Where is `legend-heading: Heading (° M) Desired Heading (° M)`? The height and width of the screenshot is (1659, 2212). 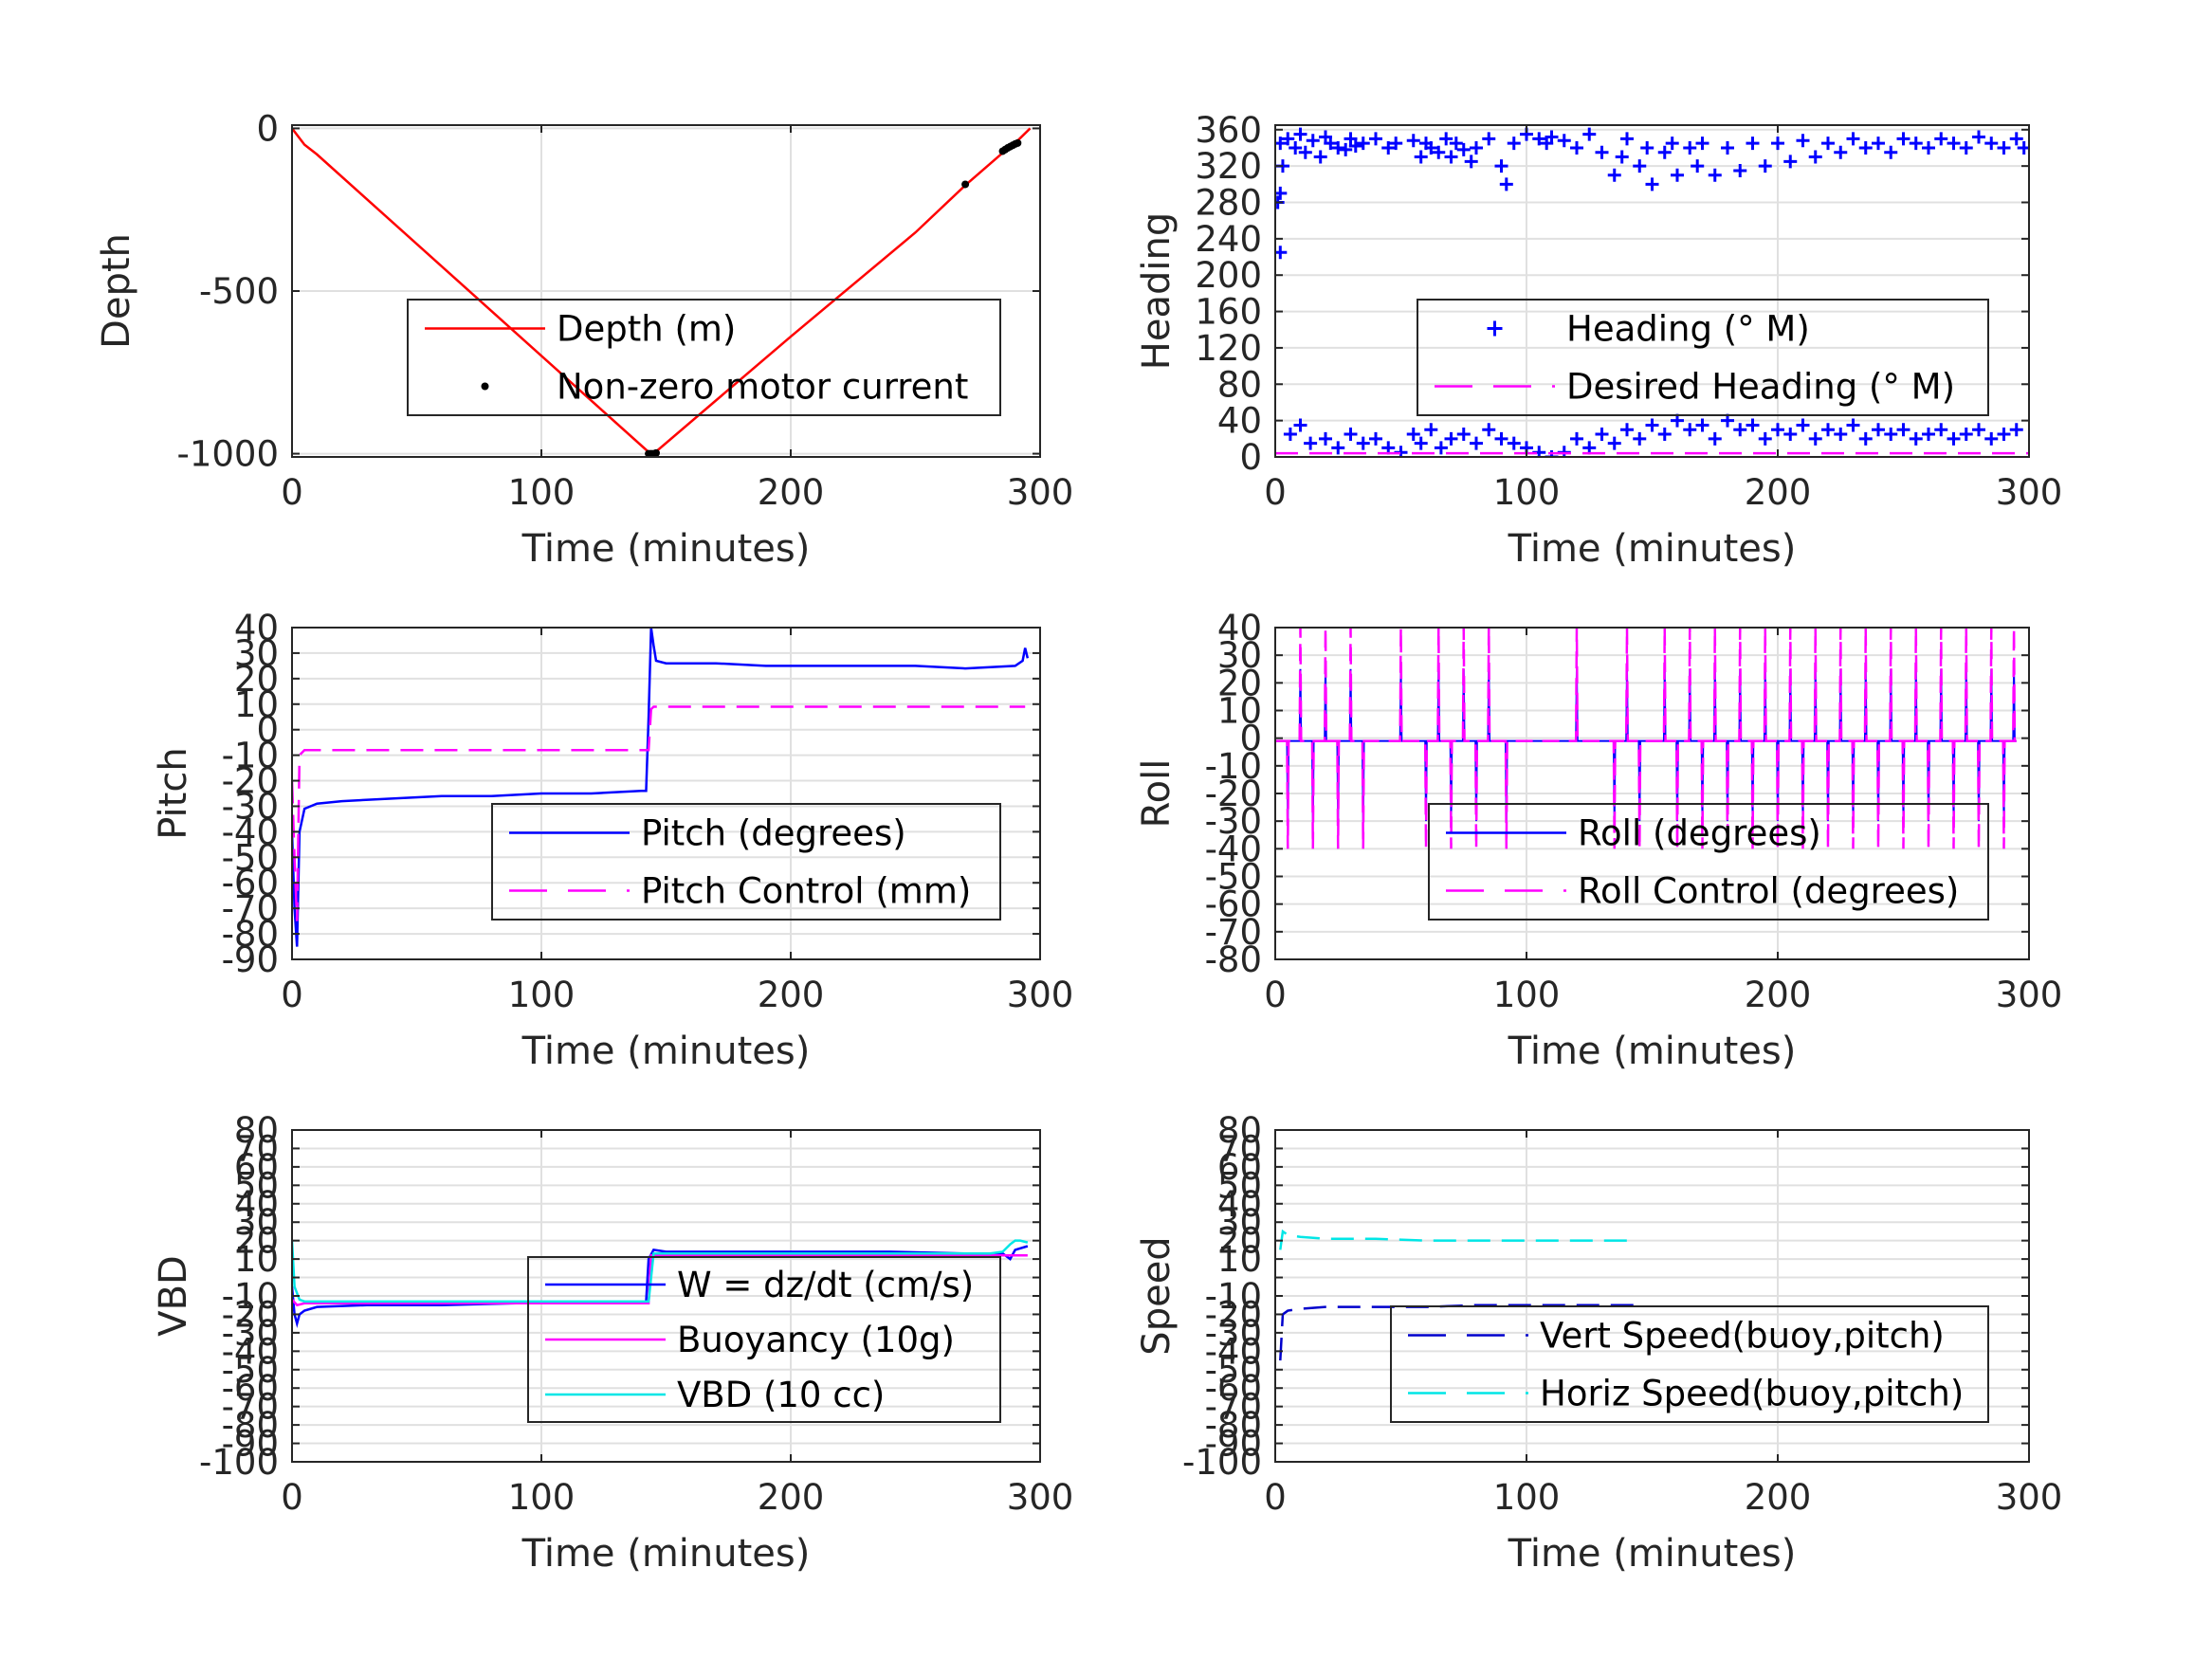
legend-heading: Heading (° M) Desired Heading (° M) is located at coordinates (1703, 357).